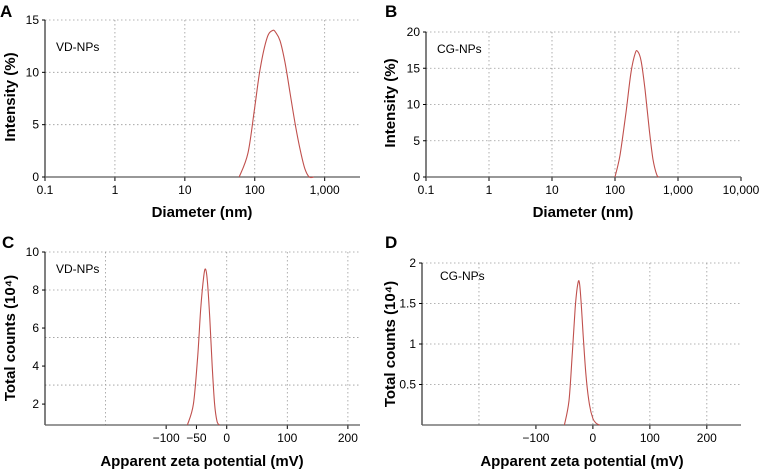 The width and height of the screenshot is (762, 469). Describe the element at coordinates (35, 290) in the screenshot. I see `y-tick-label: 8` at that location.